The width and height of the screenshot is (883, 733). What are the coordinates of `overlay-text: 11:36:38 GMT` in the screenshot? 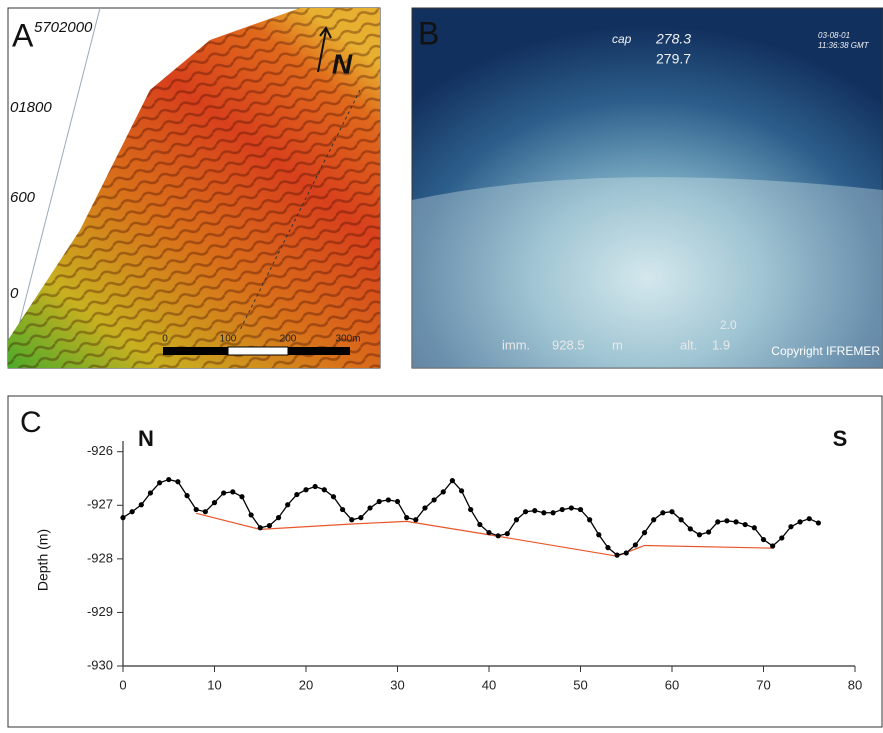 It's located at (844, 45).